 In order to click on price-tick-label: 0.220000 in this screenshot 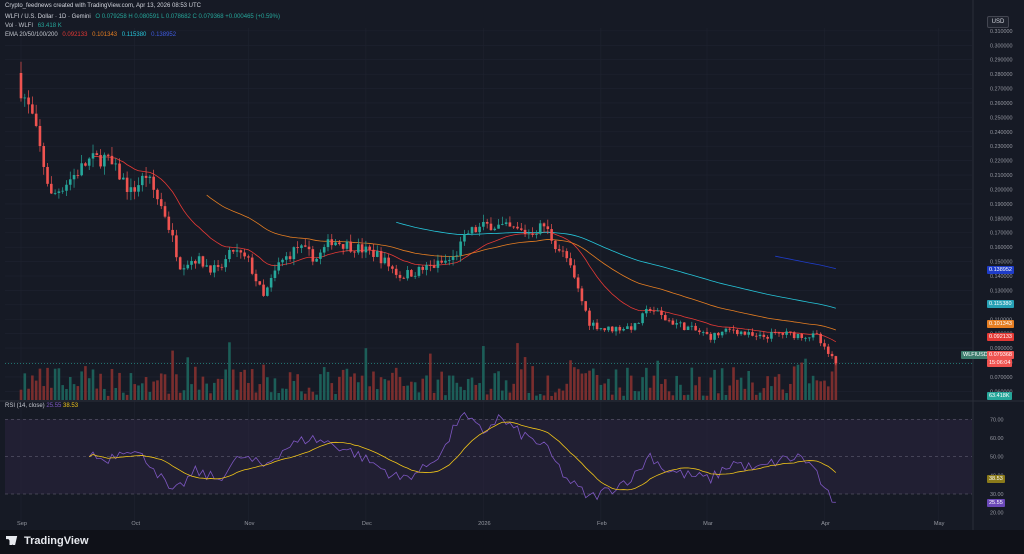, I will do `click(1001, 162)`.